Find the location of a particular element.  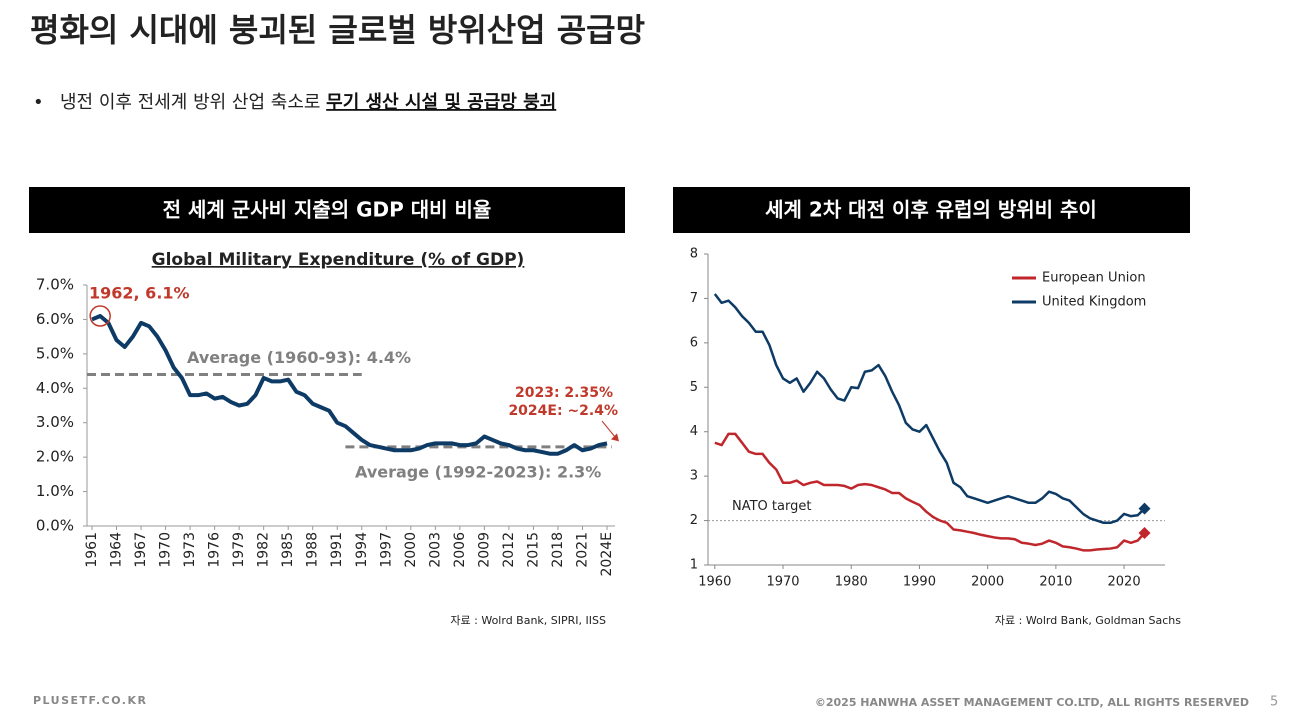

y-tick-label: 4.0% is located at coordinates (55, 388).